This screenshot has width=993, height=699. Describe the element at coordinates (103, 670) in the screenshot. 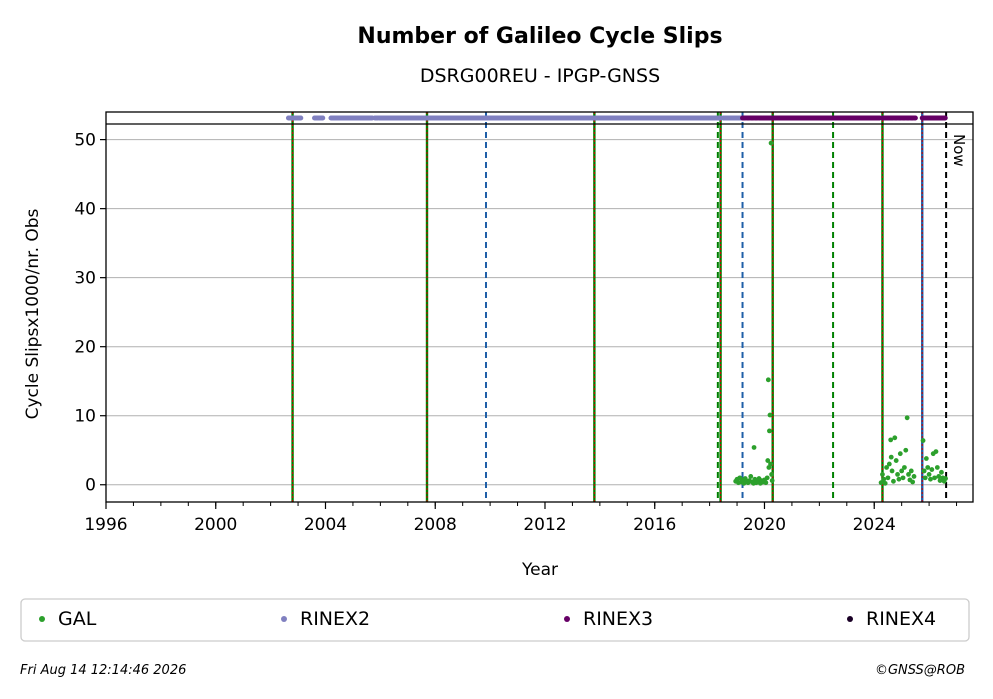

I see `footer-timestamp: Fri Aug 14 12:14:46 2026` at that location.